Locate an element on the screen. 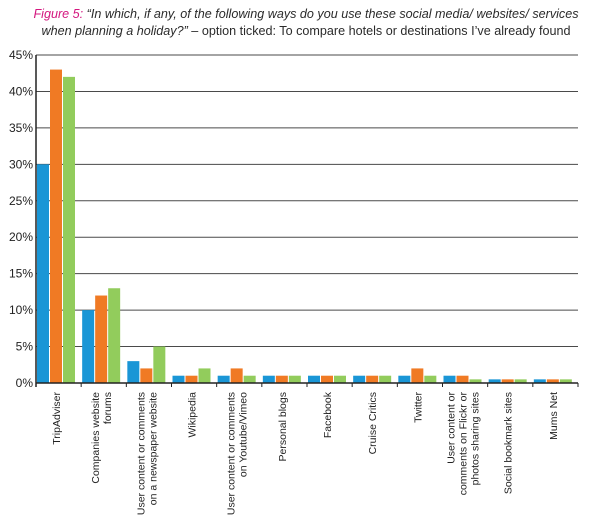  y-axis-tick-labels: 0% 5% 10% 15% 20% 25% 30% 35% 40% 45% is located at coordinates (21, 219).